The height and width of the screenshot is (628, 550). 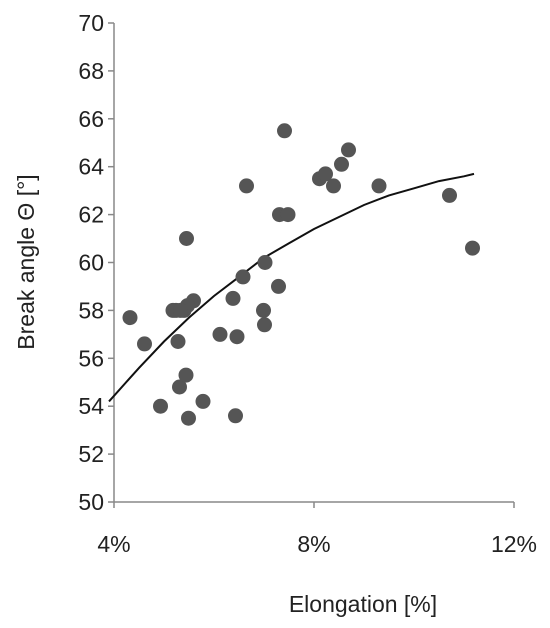 I want to click on y-tick-label: 62, so click(x=91, y=215).